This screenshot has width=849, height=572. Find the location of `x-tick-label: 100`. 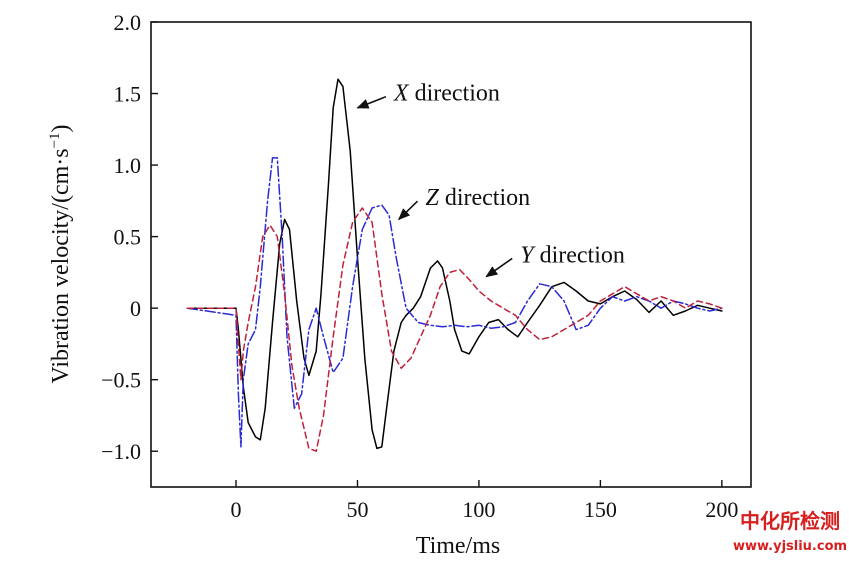

x-tick-label: 100 is located at coordinates (478, 509).